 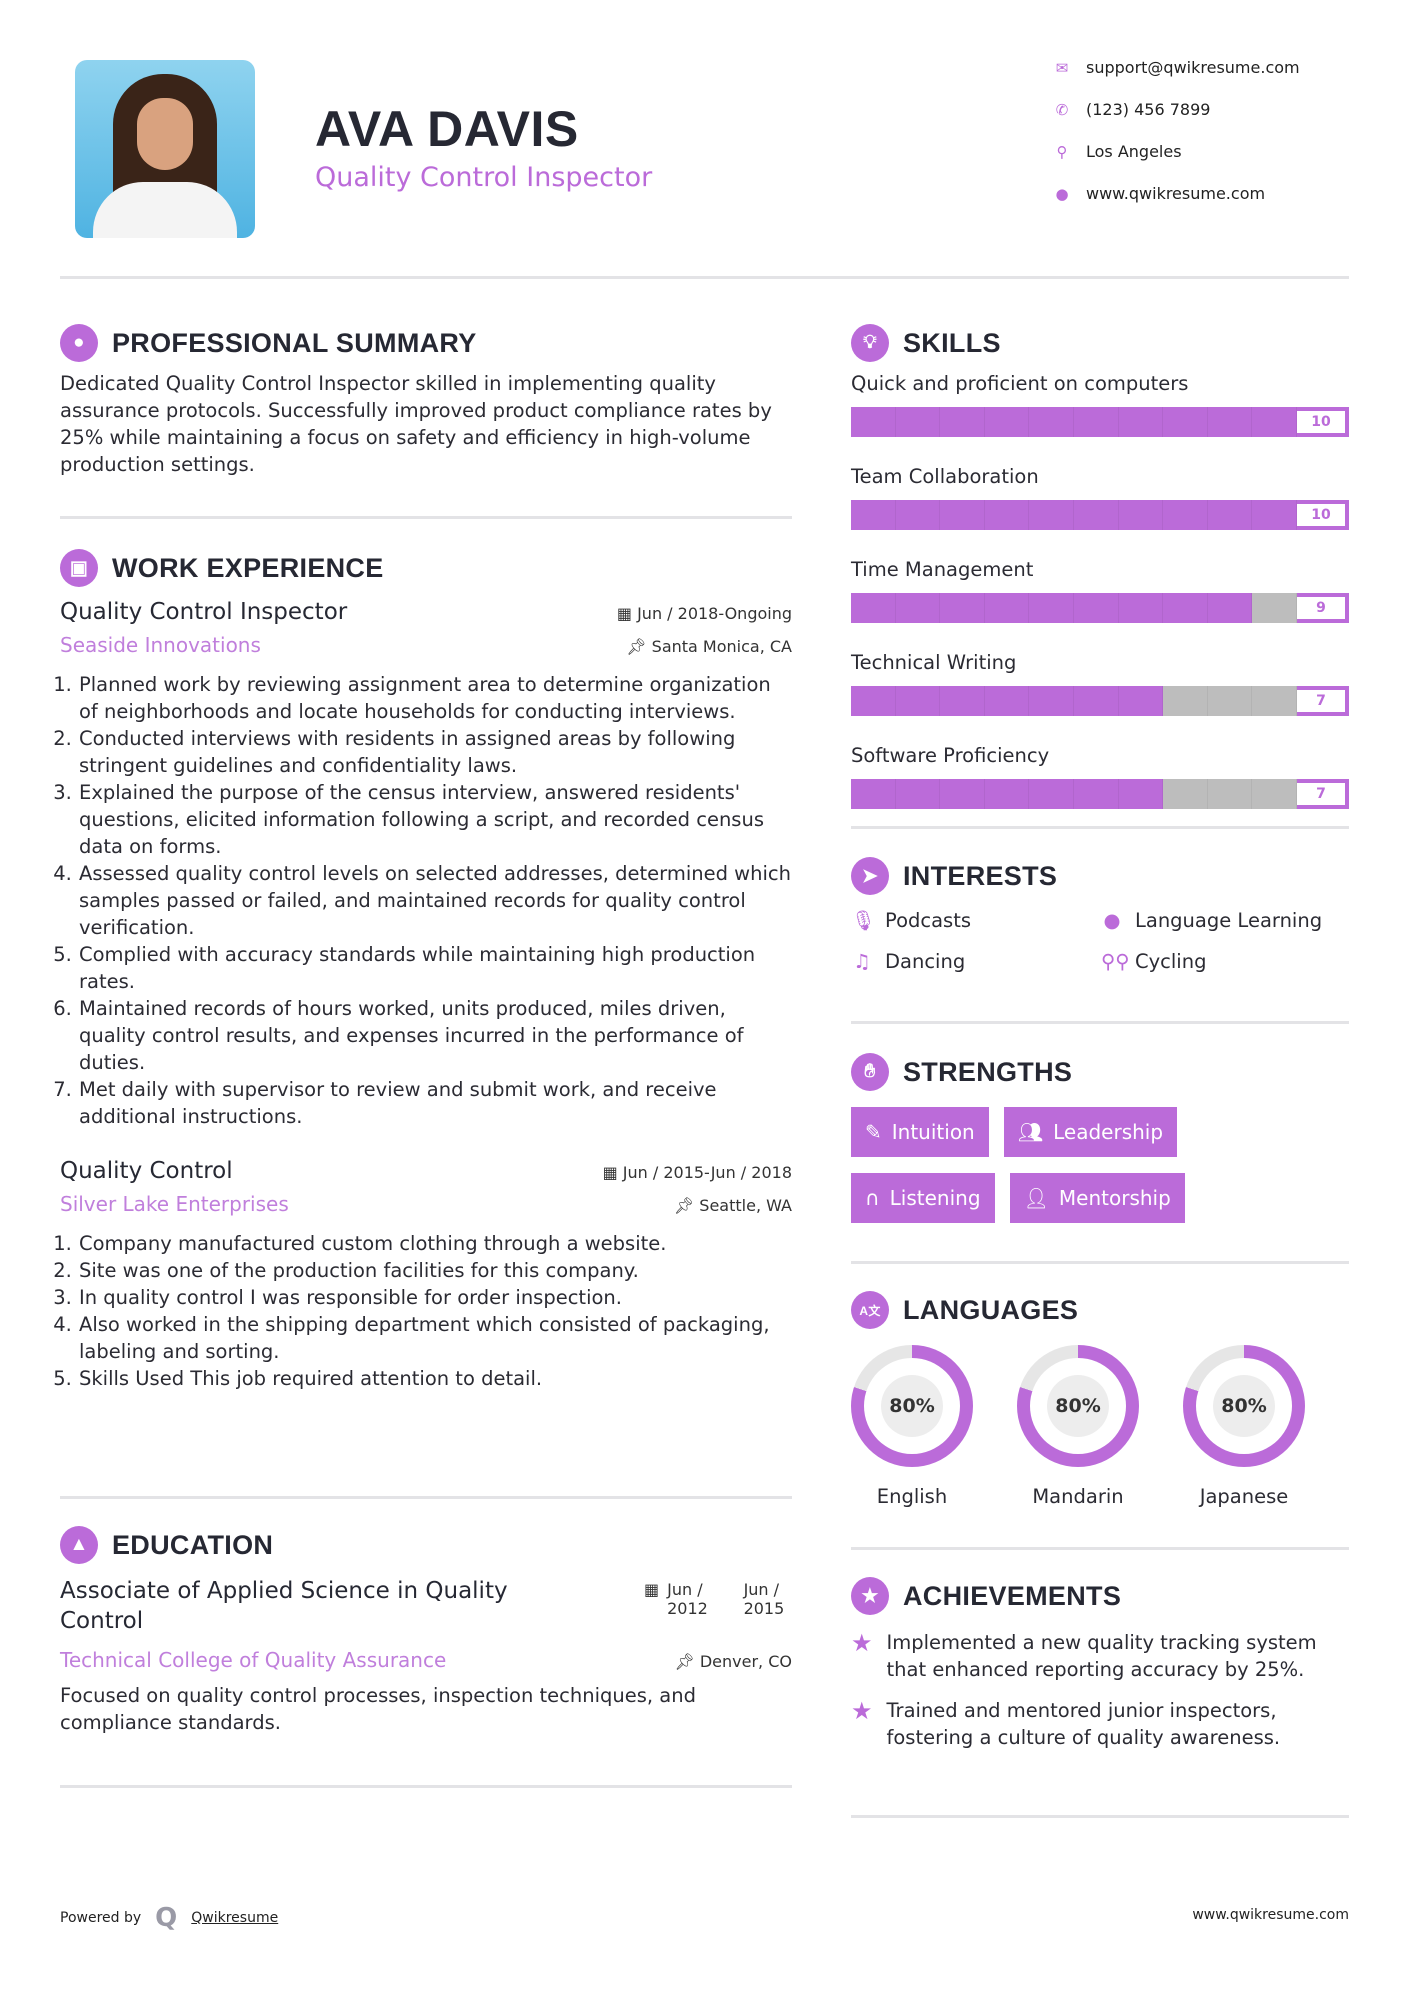 I want to click on interest-podcasts: 🎙︎ Podcasts, so click(x=911, y=920).